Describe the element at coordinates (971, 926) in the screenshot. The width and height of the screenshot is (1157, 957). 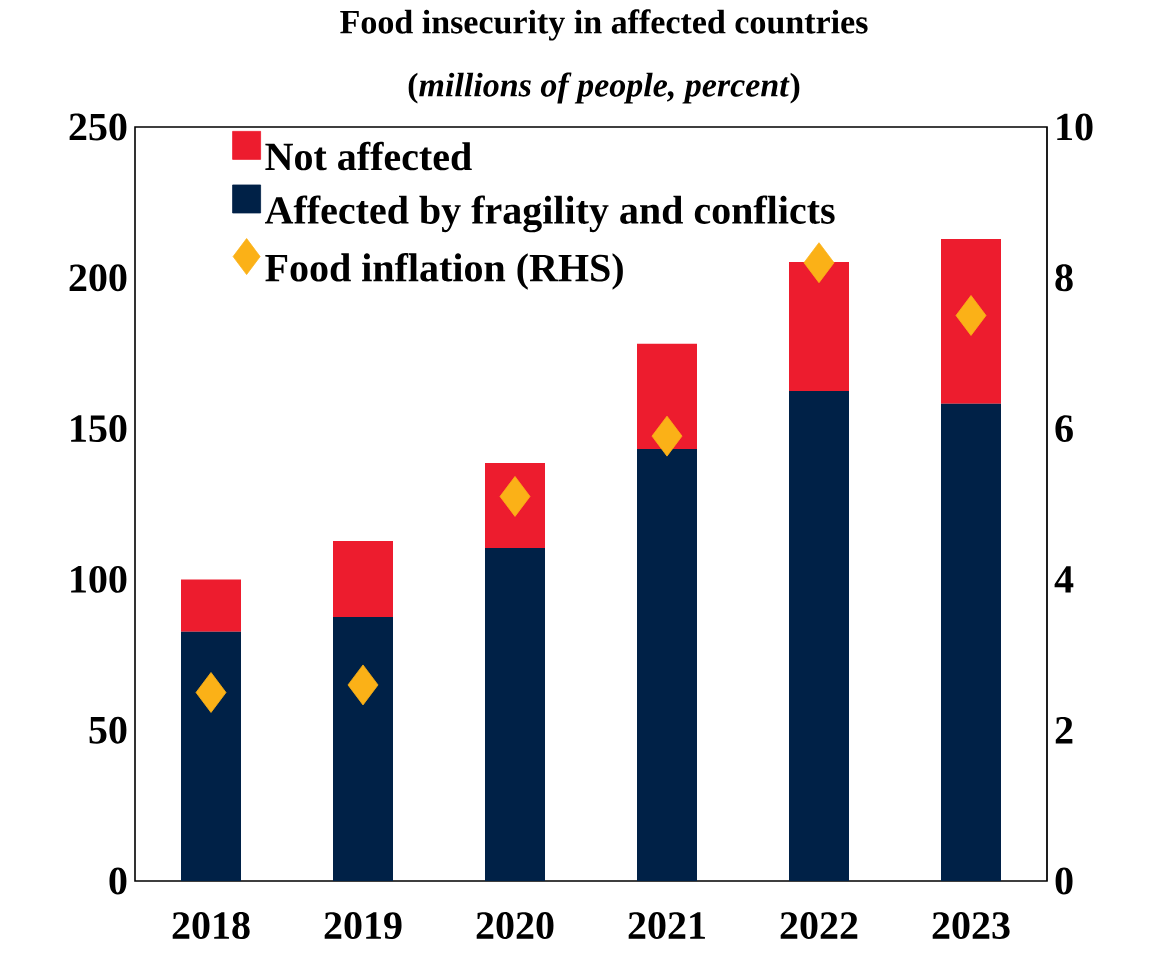
I see `x-tick-label: 2023` at that location.